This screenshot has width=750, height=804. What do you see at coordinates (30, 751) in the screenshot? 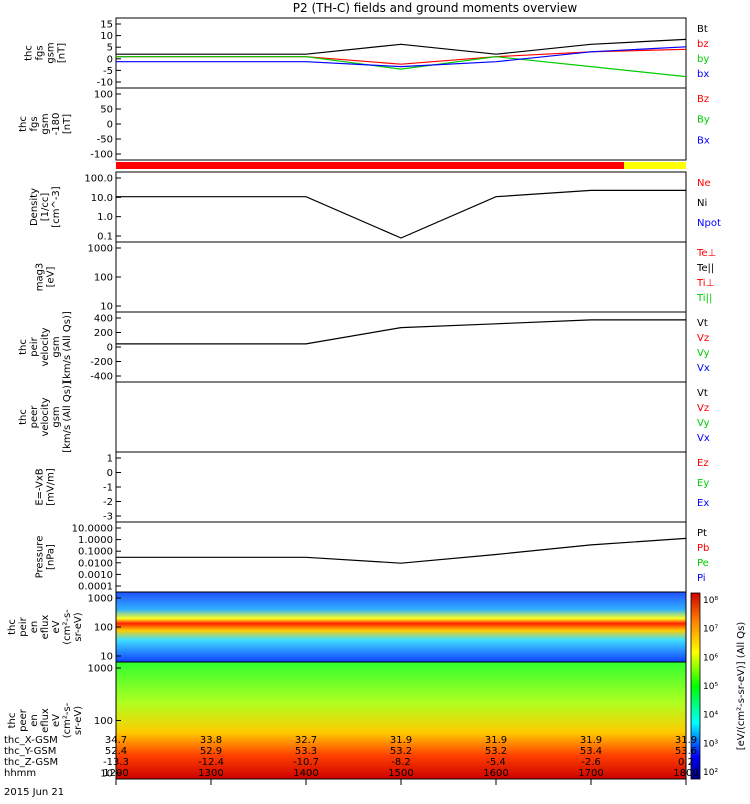
I see `xaxis-row-label: thc_Y-GSM` at bounding box center [30, 751].